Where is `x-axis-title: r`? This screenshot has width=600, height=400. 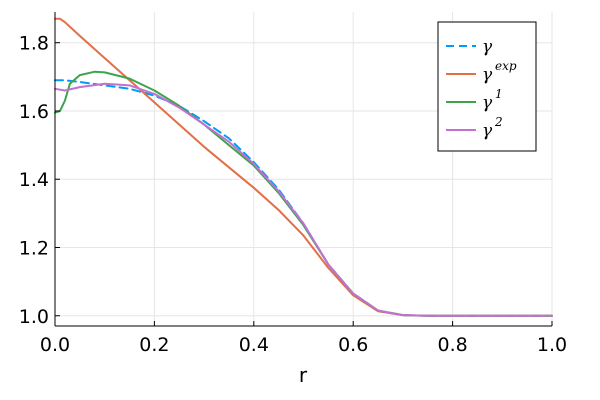
x-axis-title: r is located at coordinates (303, 375).